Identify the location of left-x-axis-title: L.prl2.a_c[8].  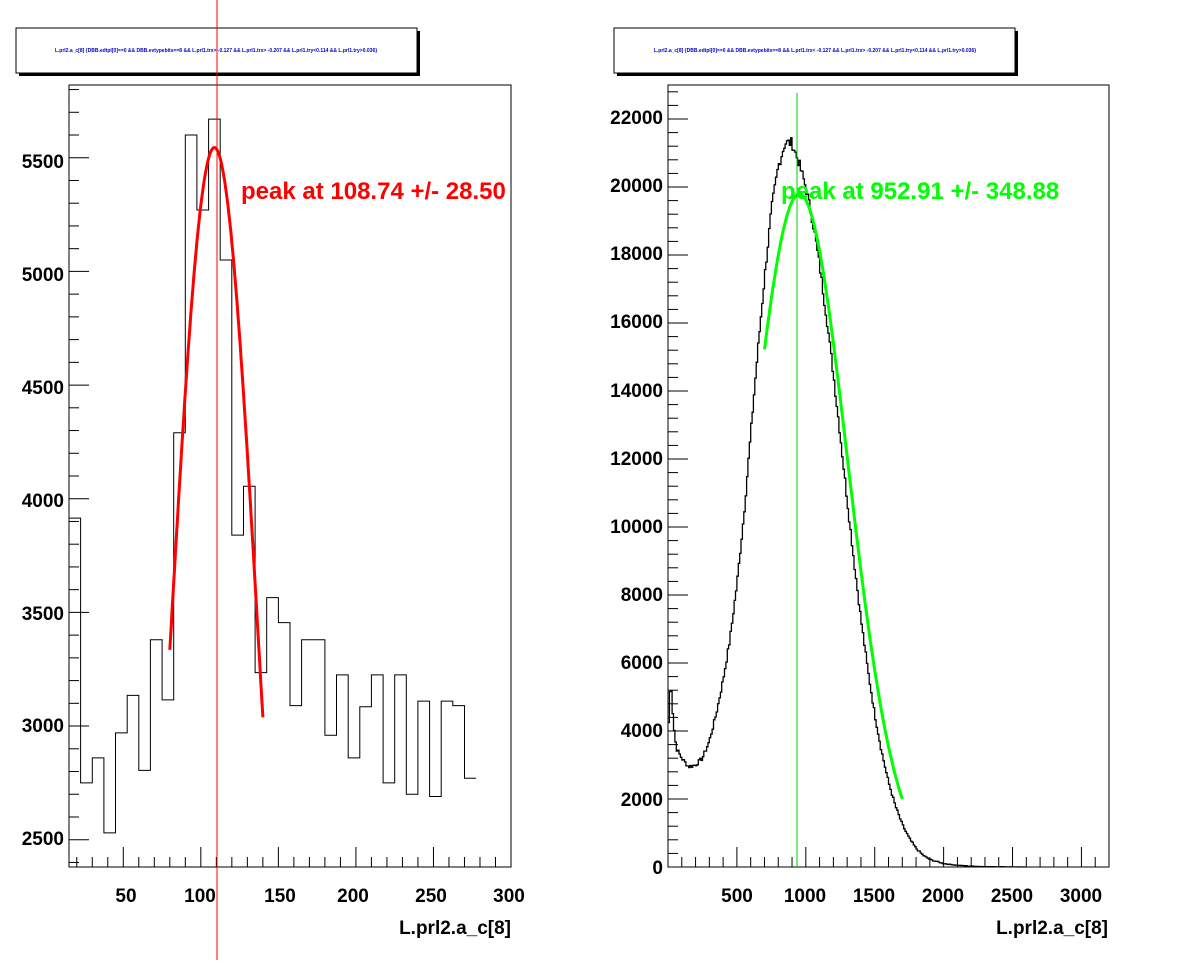
(455, 928).